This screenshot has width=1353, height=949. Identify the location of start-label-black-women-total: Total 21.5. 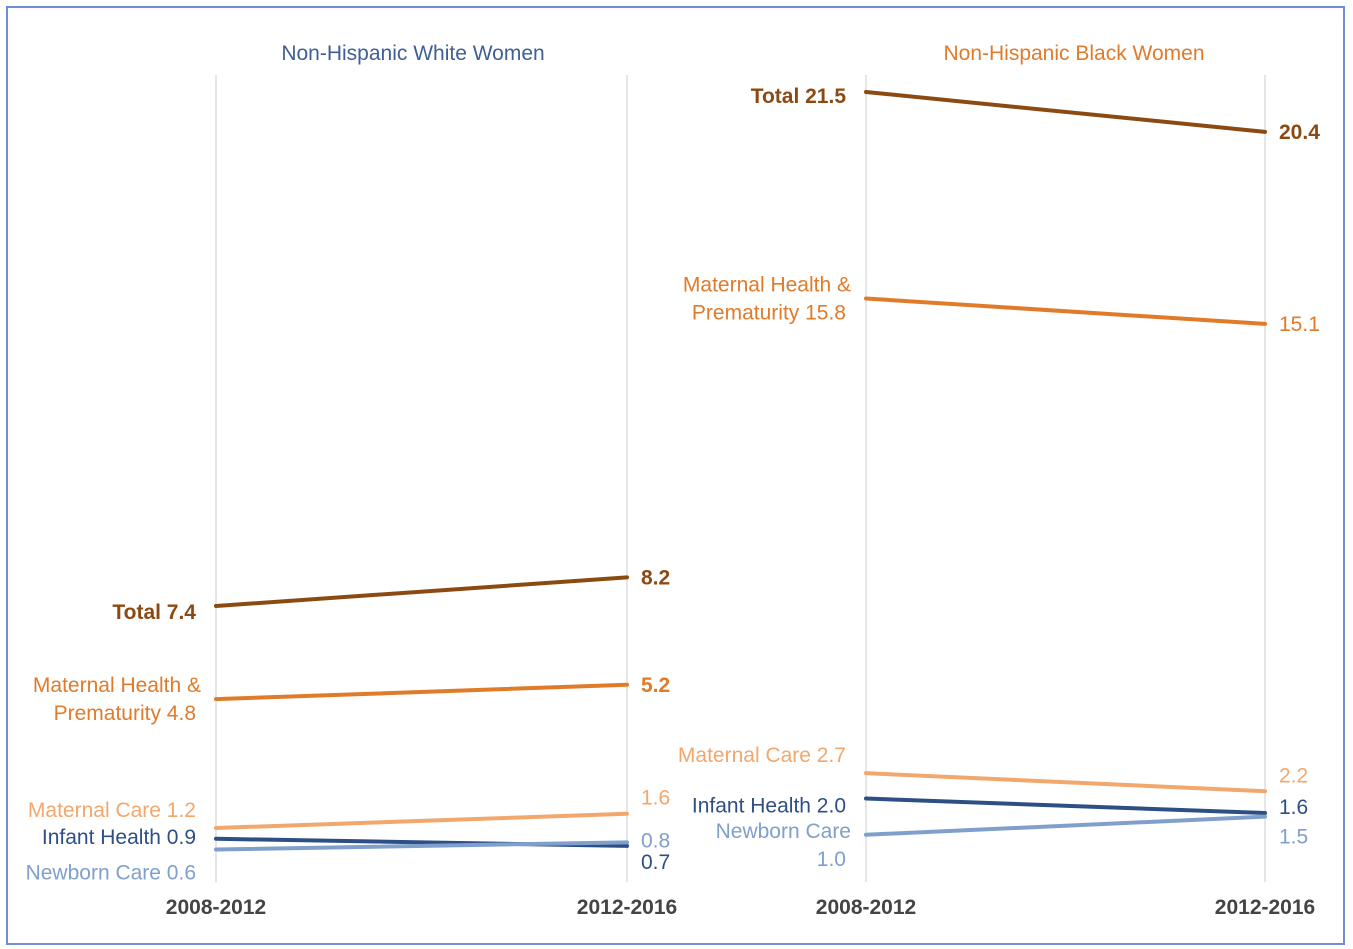
(799, 96).